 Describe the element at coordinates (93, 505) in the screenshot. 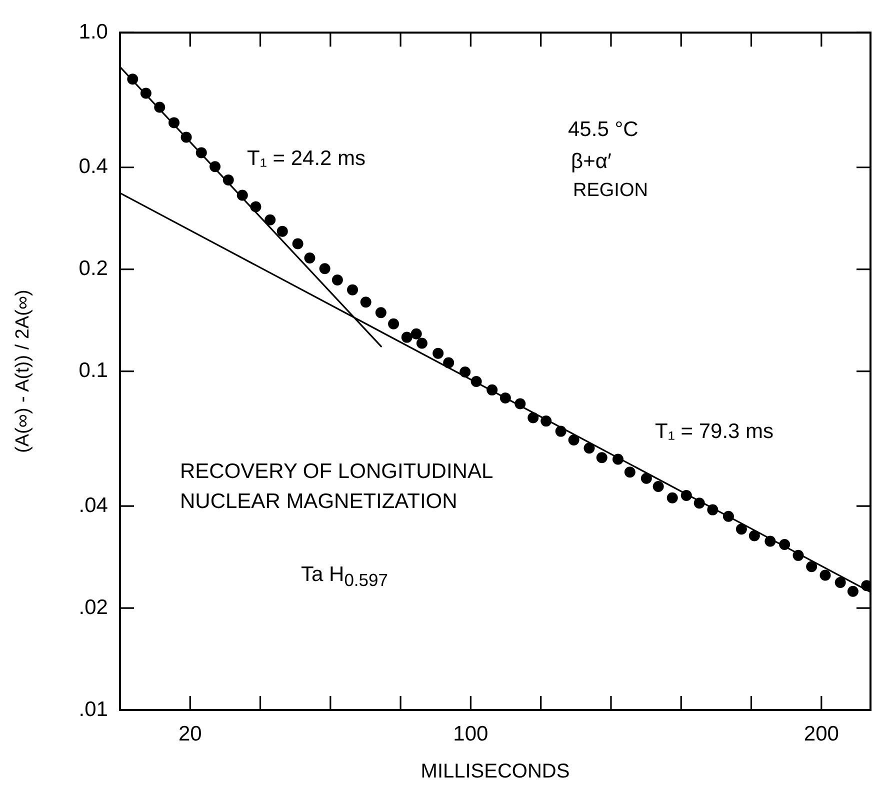

I see `y-tick-label: .04` at that location.